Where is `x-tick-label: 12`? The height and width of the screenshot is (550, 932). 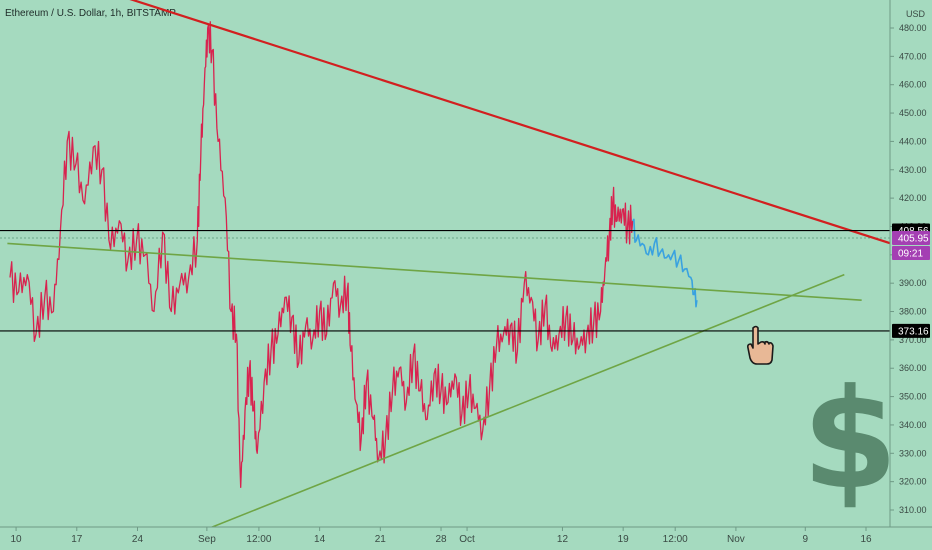
x-tick-label: 12 is located at coordinates (563, 539).